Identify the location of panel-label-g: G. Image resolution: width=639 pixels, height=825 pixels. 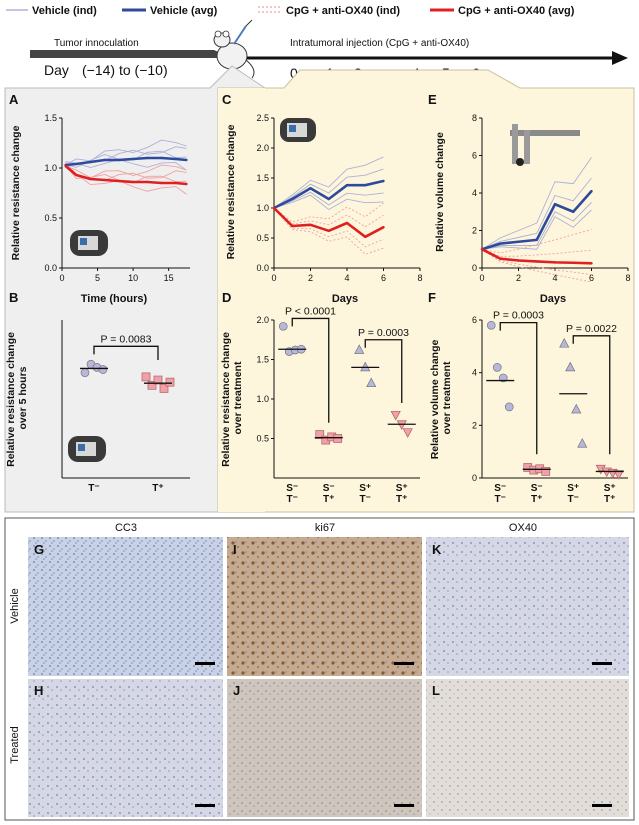
(39, 549).